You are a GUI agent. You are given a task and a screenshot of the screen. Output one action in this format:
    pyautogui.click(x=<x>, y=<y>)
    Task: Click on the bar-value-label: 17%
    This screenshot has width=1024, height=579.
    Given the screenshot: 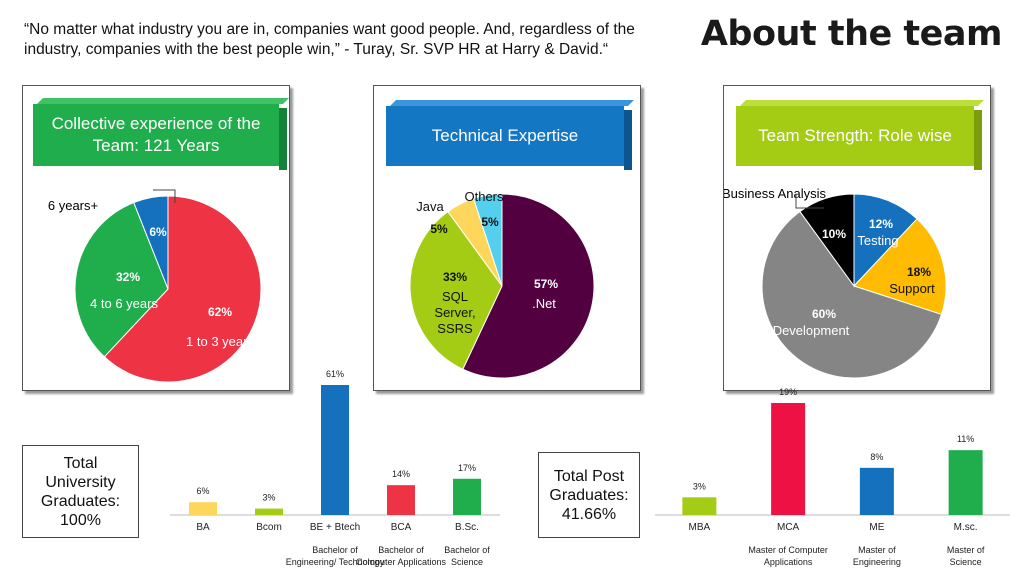 What is the action you would take?
    pyautogui.click(x=467, y=468)
    